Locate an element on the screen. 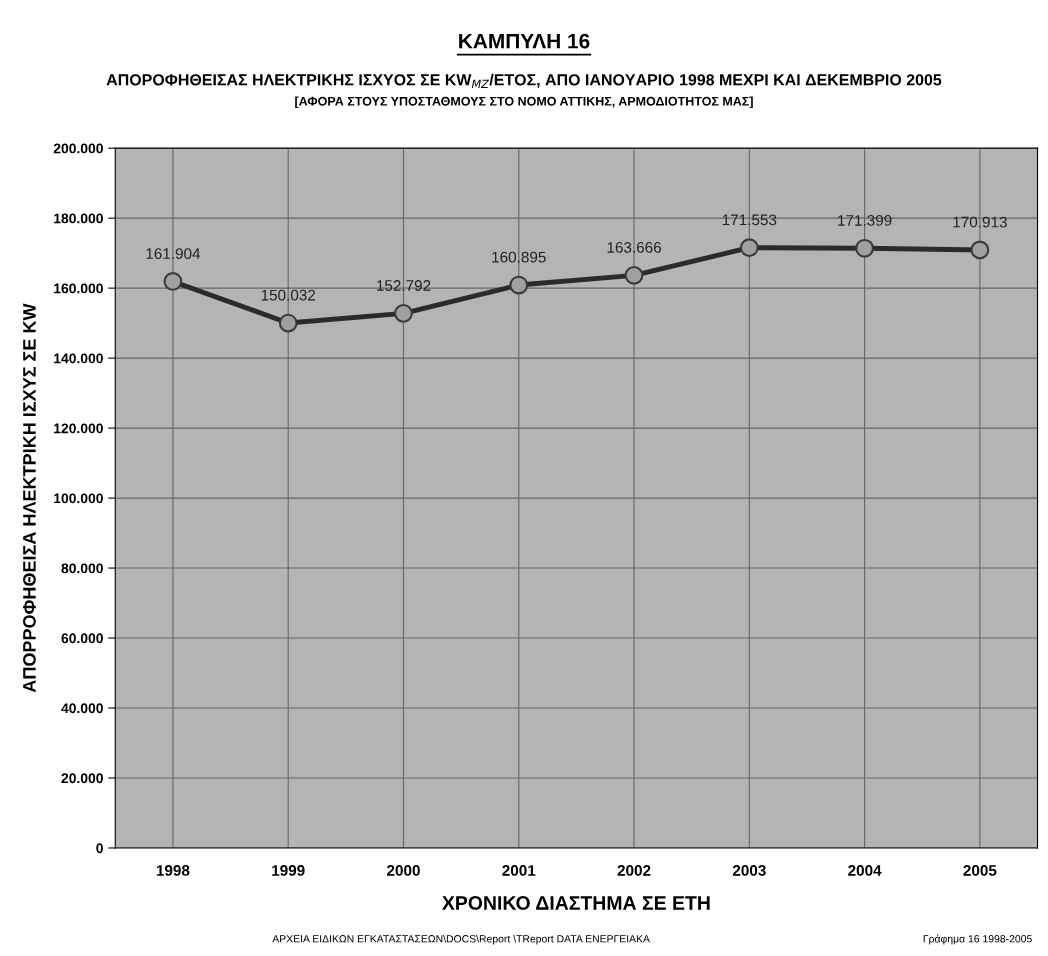  x-tick-label: 2004 is located at coordinates (865, 870).